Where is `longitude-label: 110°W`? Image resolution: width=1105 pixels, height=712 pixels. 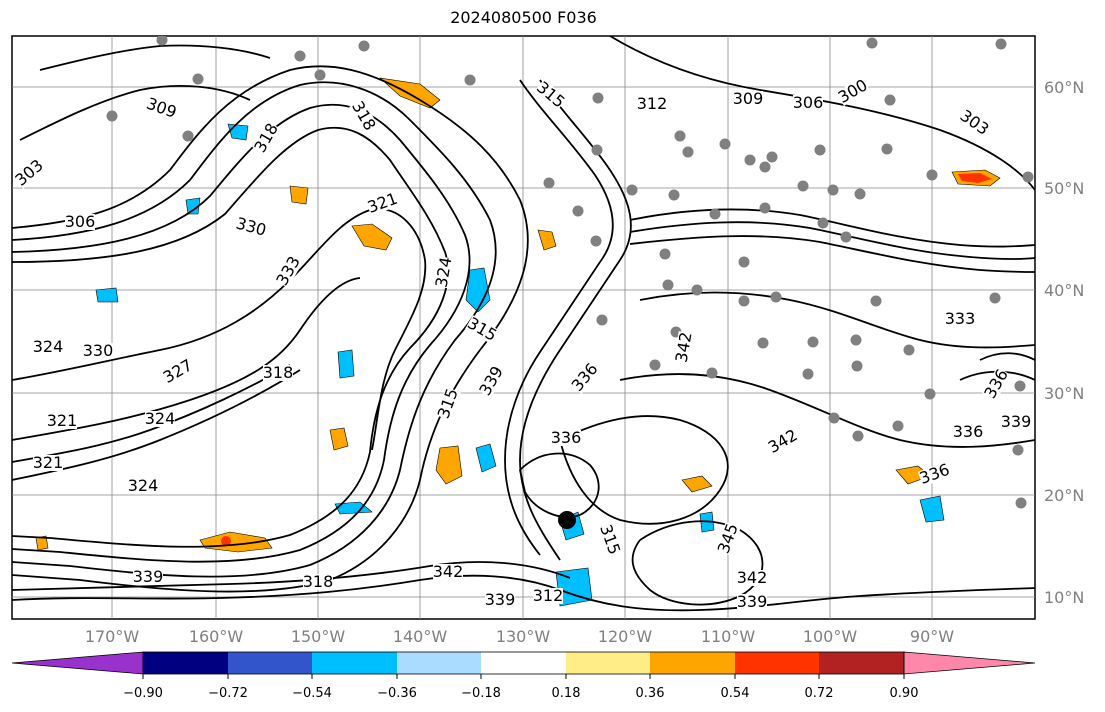
longitude-label: 110°W is located at coordinates (728, 636).